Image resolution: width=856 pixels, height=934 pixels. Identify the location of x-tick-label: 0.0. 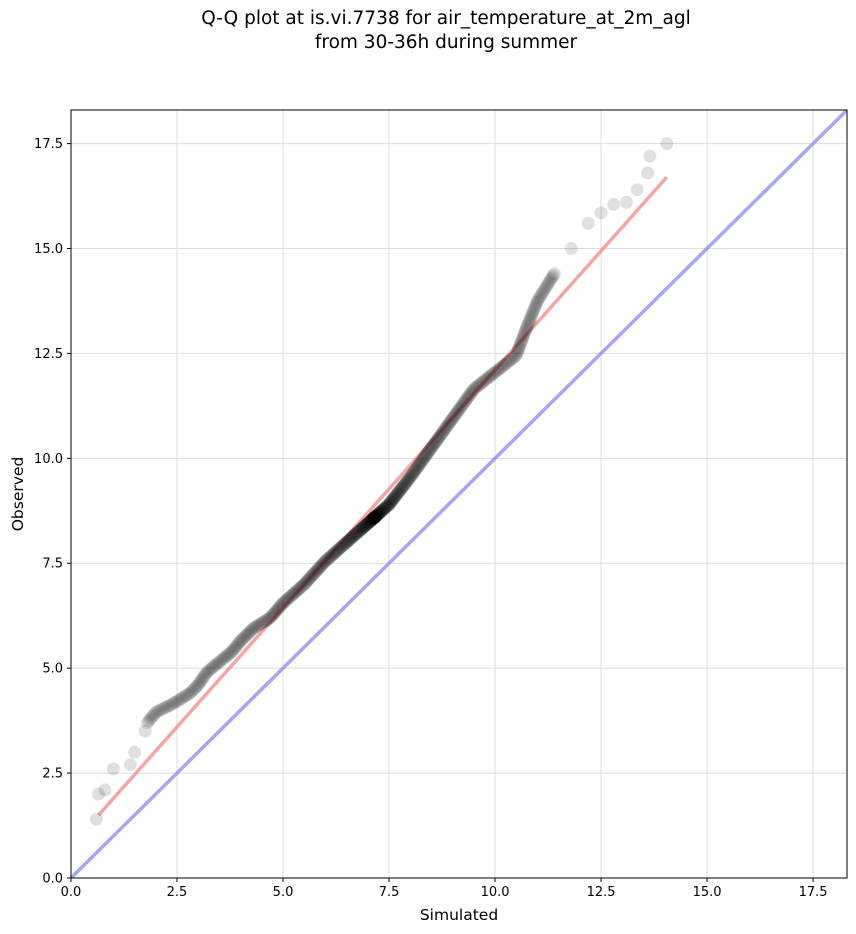
(71, 892).